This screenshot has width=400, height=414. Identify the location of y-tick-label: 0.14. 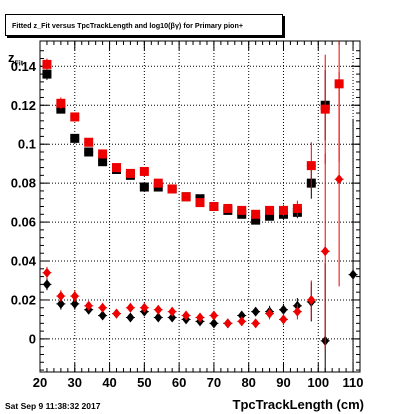
(24, 66).